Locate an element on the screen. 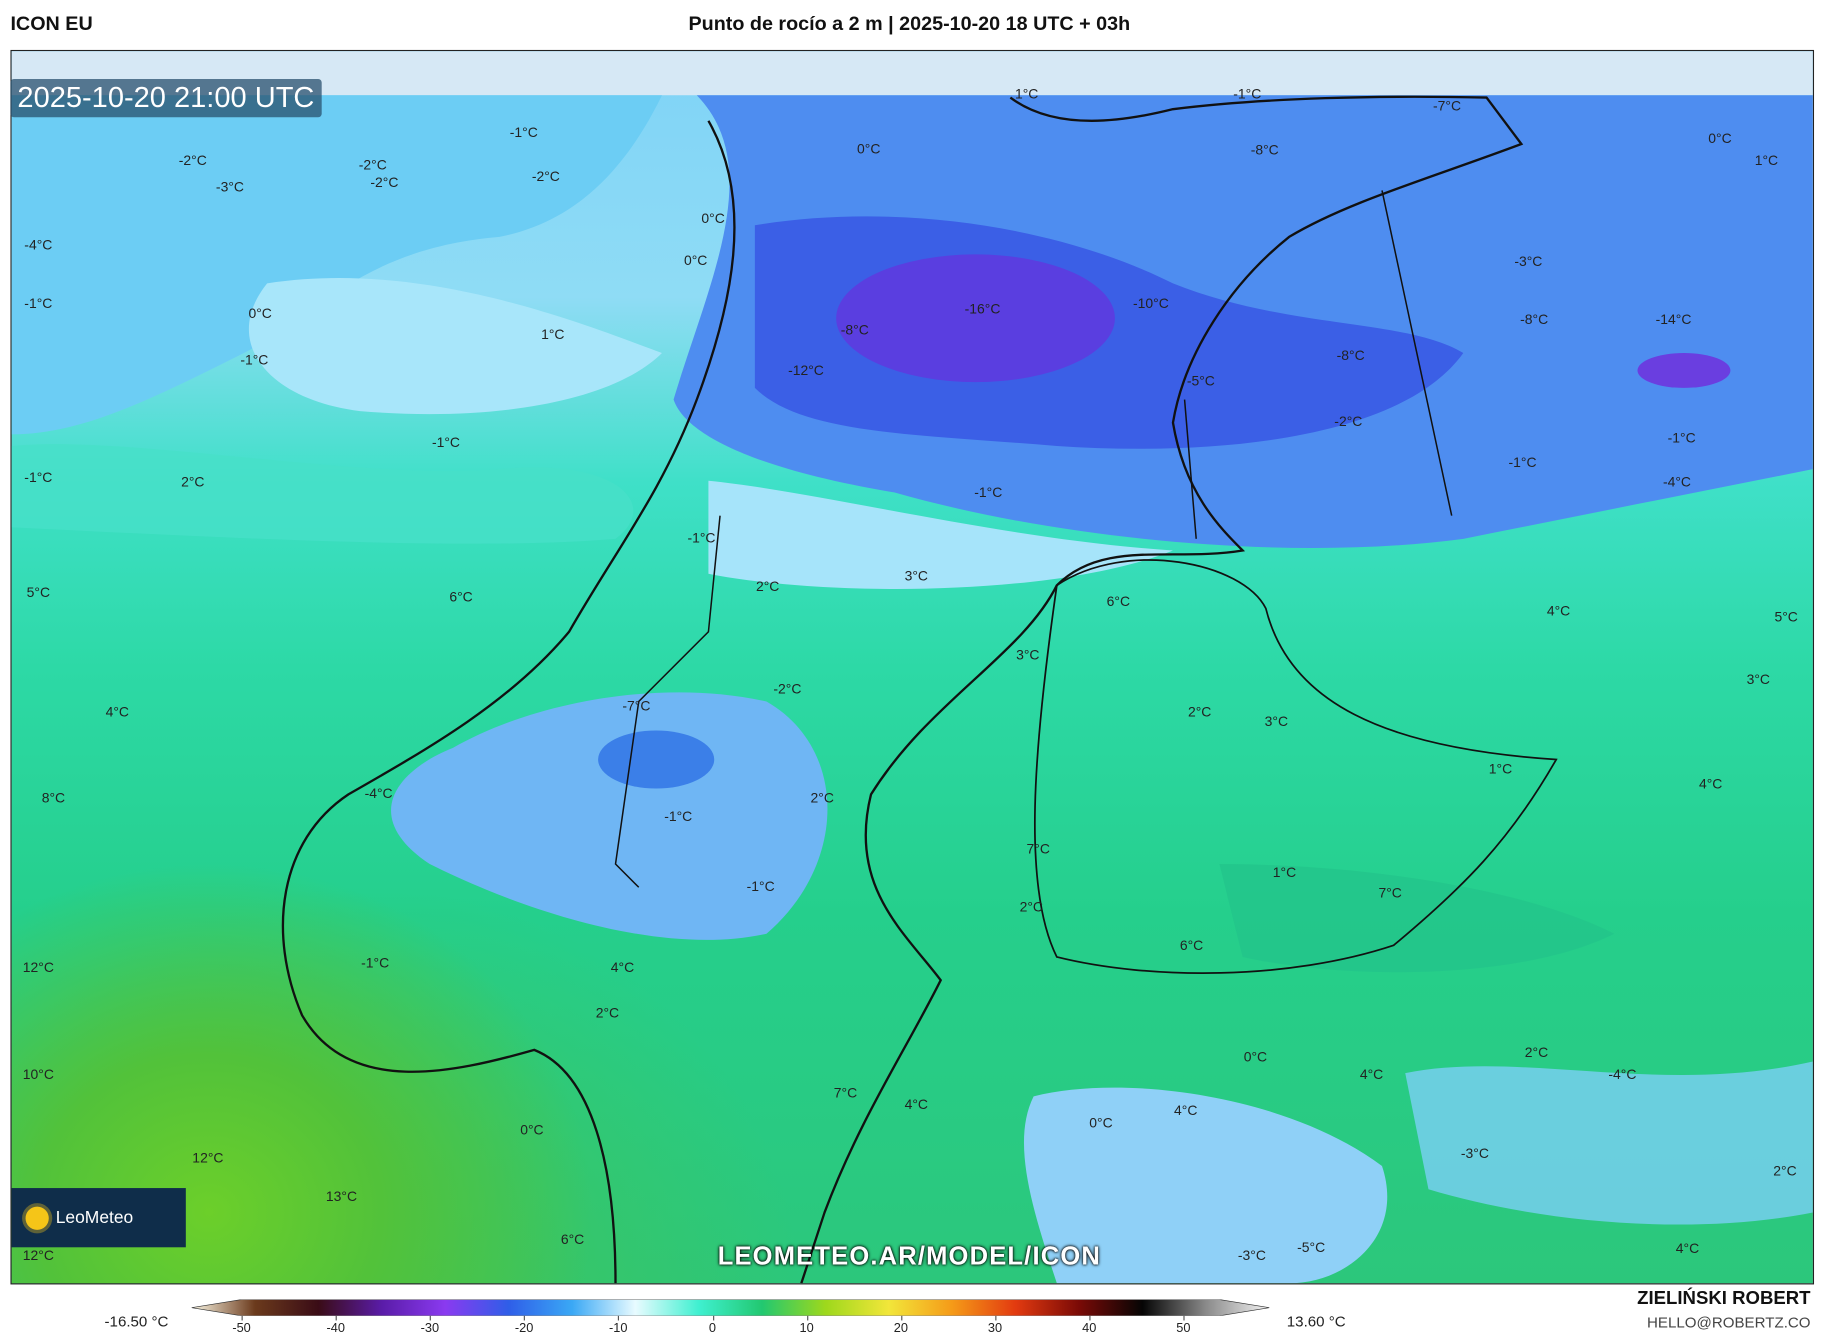  colorbar-tick-label: 10 is located at coordinates (806, 1328).